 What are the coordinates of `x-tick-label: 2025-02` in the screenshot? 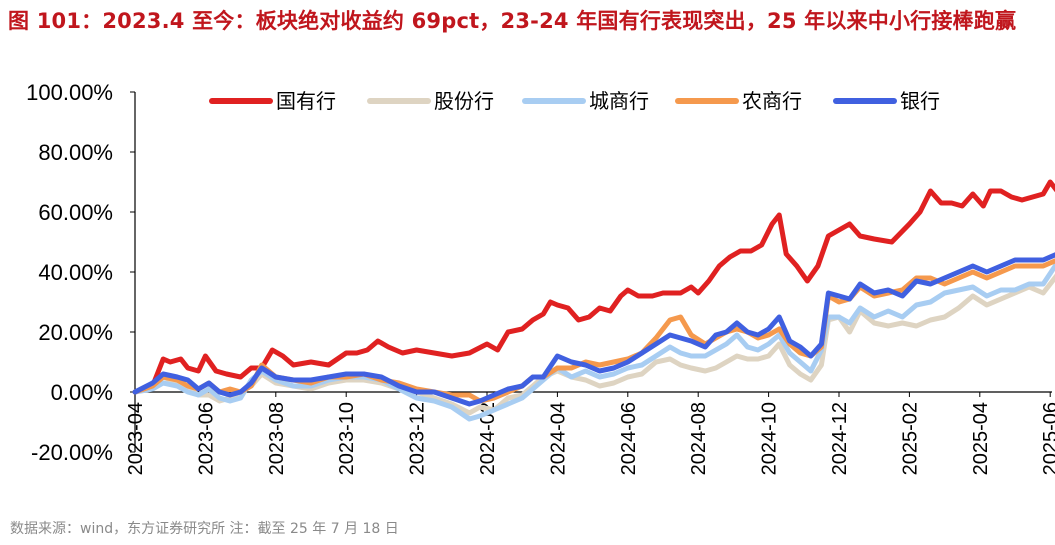 It's located at (910, 438).